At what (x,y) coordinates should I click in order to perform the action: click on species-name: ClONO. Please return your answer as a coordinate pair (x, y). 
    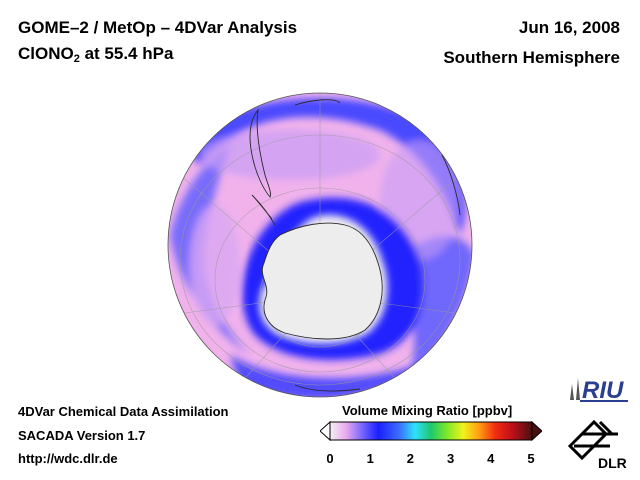
    Looking at the image, I should click on (46, 53).